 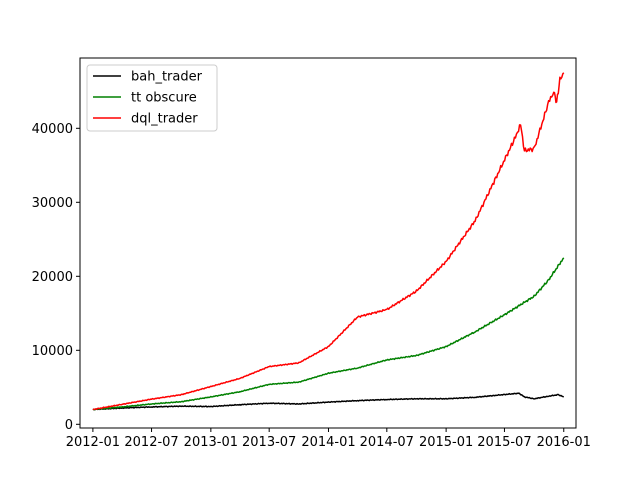 I want to click on x-tick-label: 2014-07, so click(x=387, y=442).